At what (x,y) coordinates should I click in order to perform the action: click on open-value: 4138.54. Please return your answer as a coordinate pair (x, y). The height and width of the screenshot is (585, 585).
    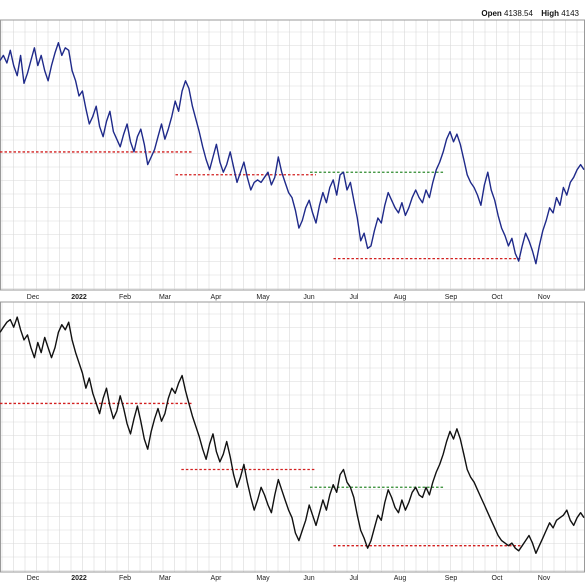
    Looking at the image, I should click on (518, 13).